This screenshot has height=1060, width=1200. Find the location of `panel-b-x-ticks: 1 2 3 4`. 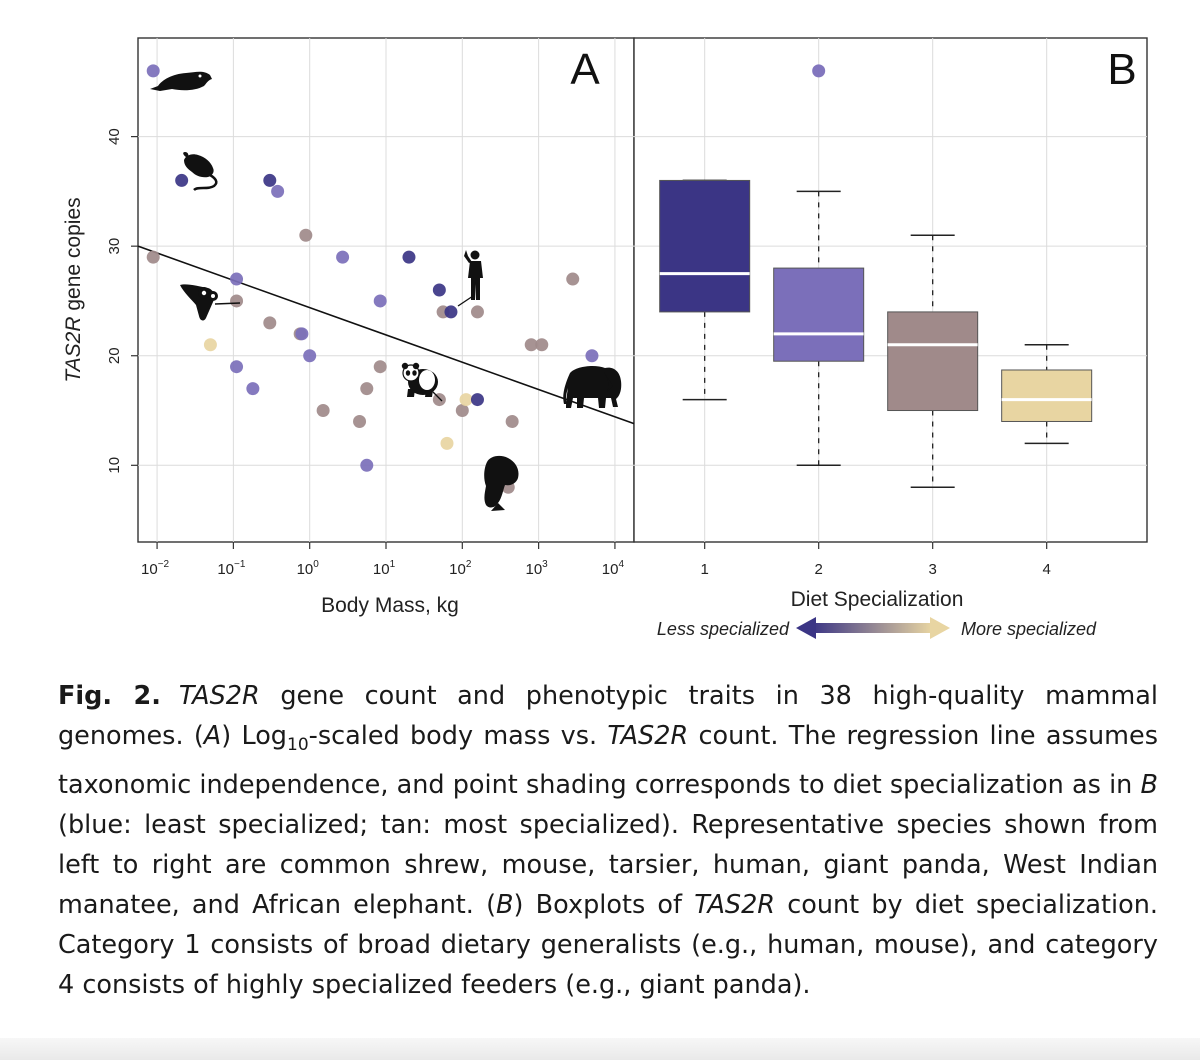

panel-b-x-ticks: 1 2 3 4 is located at coordinates (876, 560).